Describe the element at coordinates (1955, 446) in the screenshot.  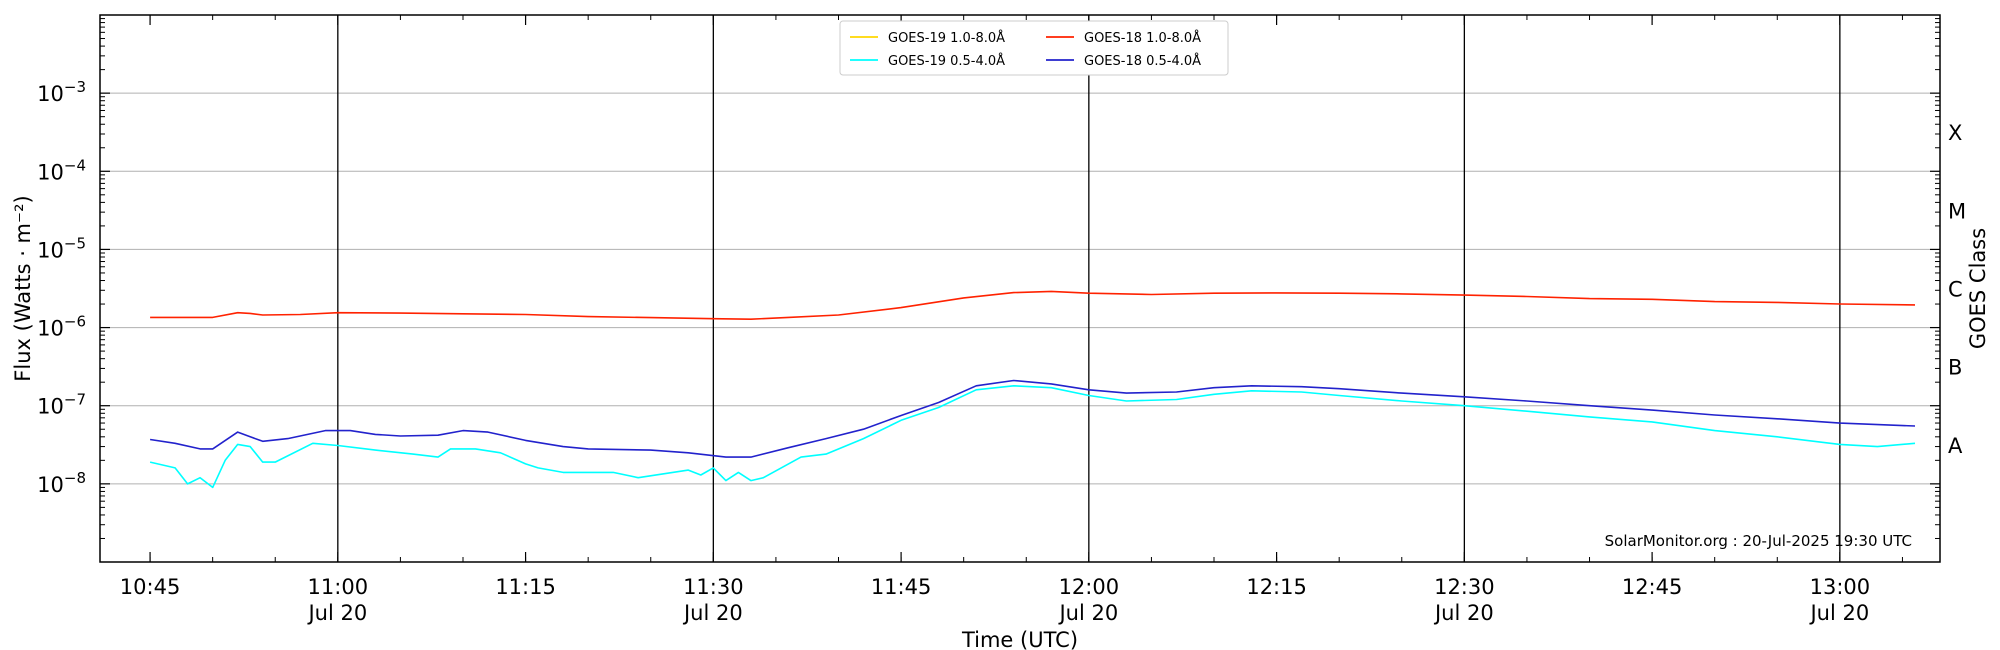
I see `goes-class-a: A` at that location.